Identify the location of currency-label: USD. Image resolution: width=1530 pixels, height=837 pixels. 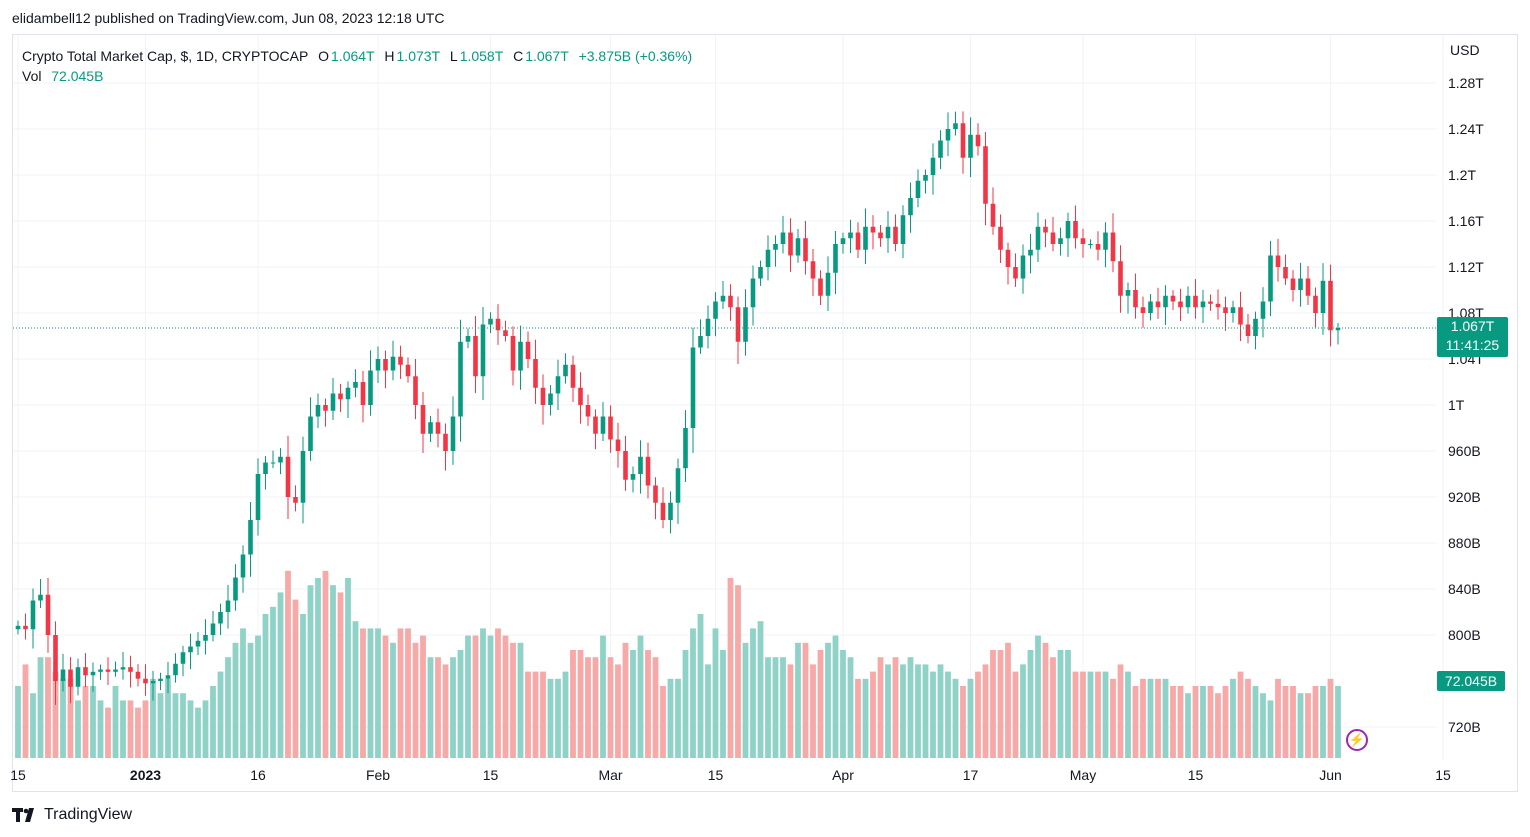
(1465, 50).